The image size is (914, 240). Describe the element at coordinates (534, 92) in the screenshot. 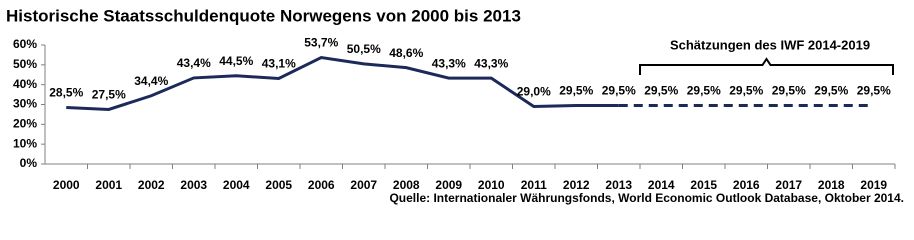

I see `value-label: 29,0%` at that location.